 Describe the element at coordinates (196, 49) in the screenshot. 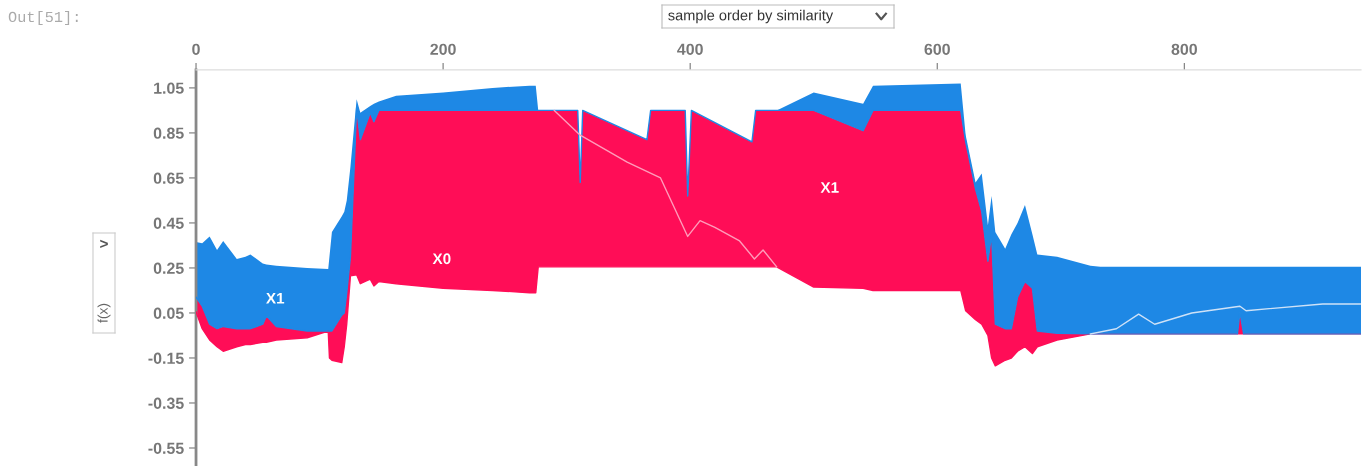

I see `x-tick-label: 0` at that location.